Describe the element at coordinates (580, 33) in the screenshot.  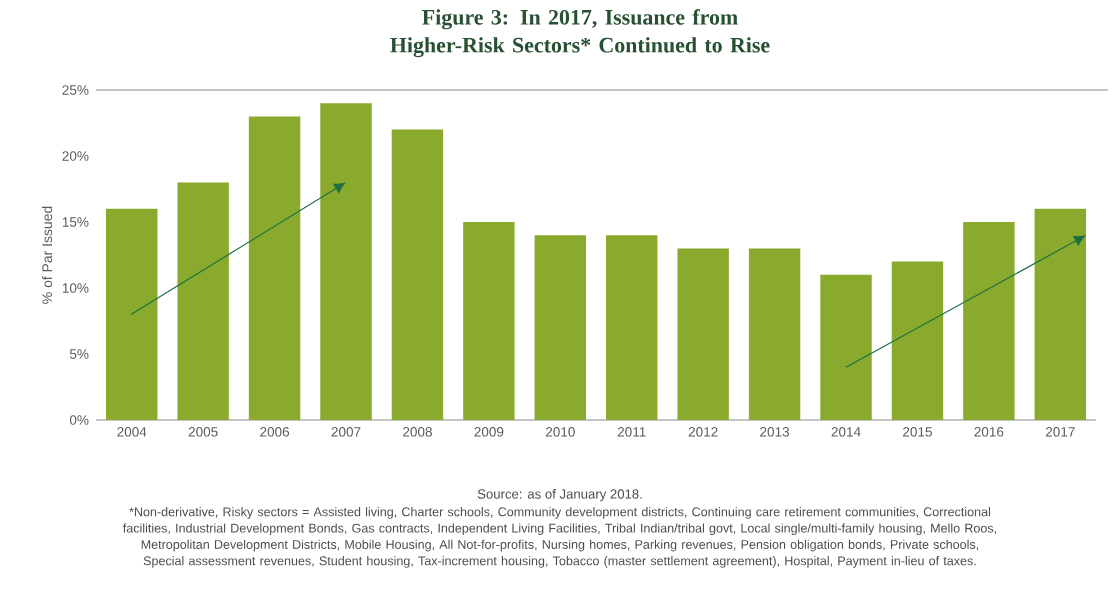
I see `chart-title: Figure 3: In 2017, Issuance from Higher-Risk Sectors* Continued to Rise` at that location.